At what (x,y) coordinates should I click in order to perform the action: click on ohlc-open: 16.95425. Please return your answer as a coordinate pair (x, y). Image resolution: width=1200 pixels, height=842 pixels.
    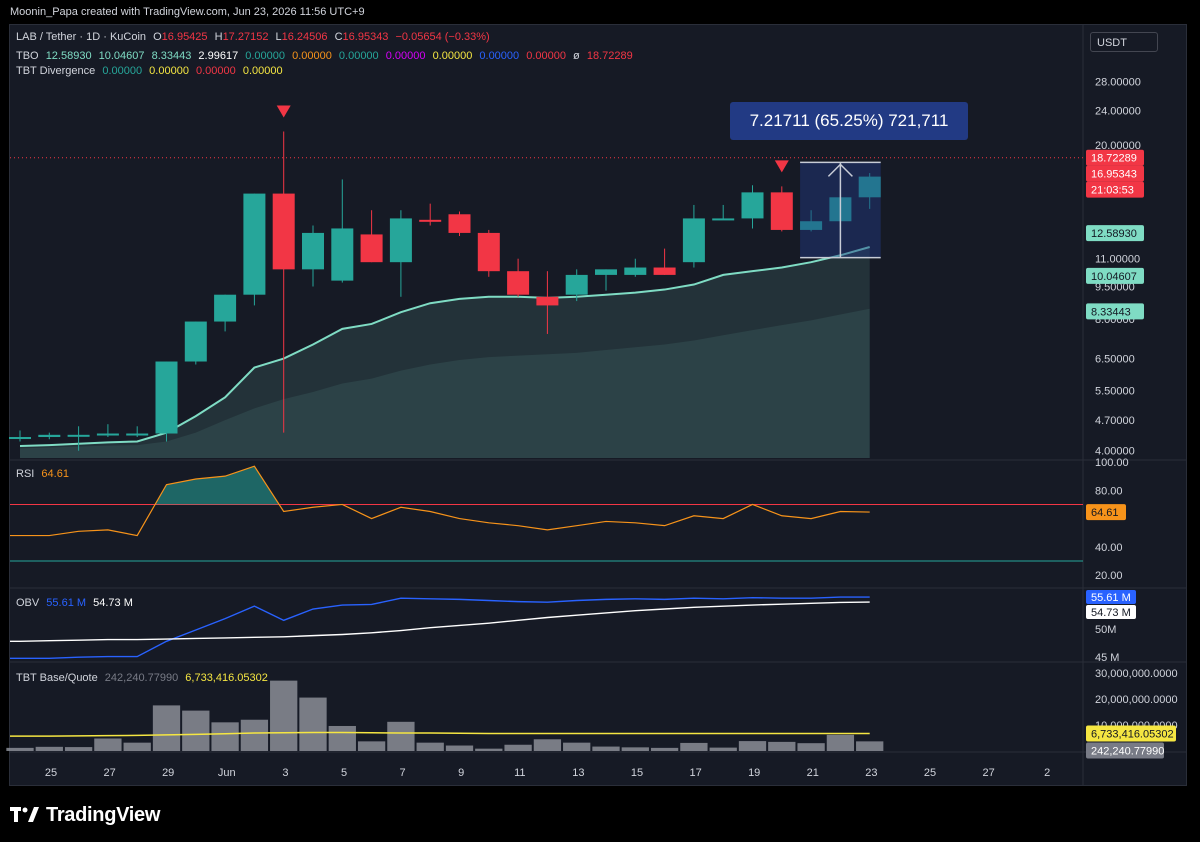
    Looking at the image, I should click on (184, 37).